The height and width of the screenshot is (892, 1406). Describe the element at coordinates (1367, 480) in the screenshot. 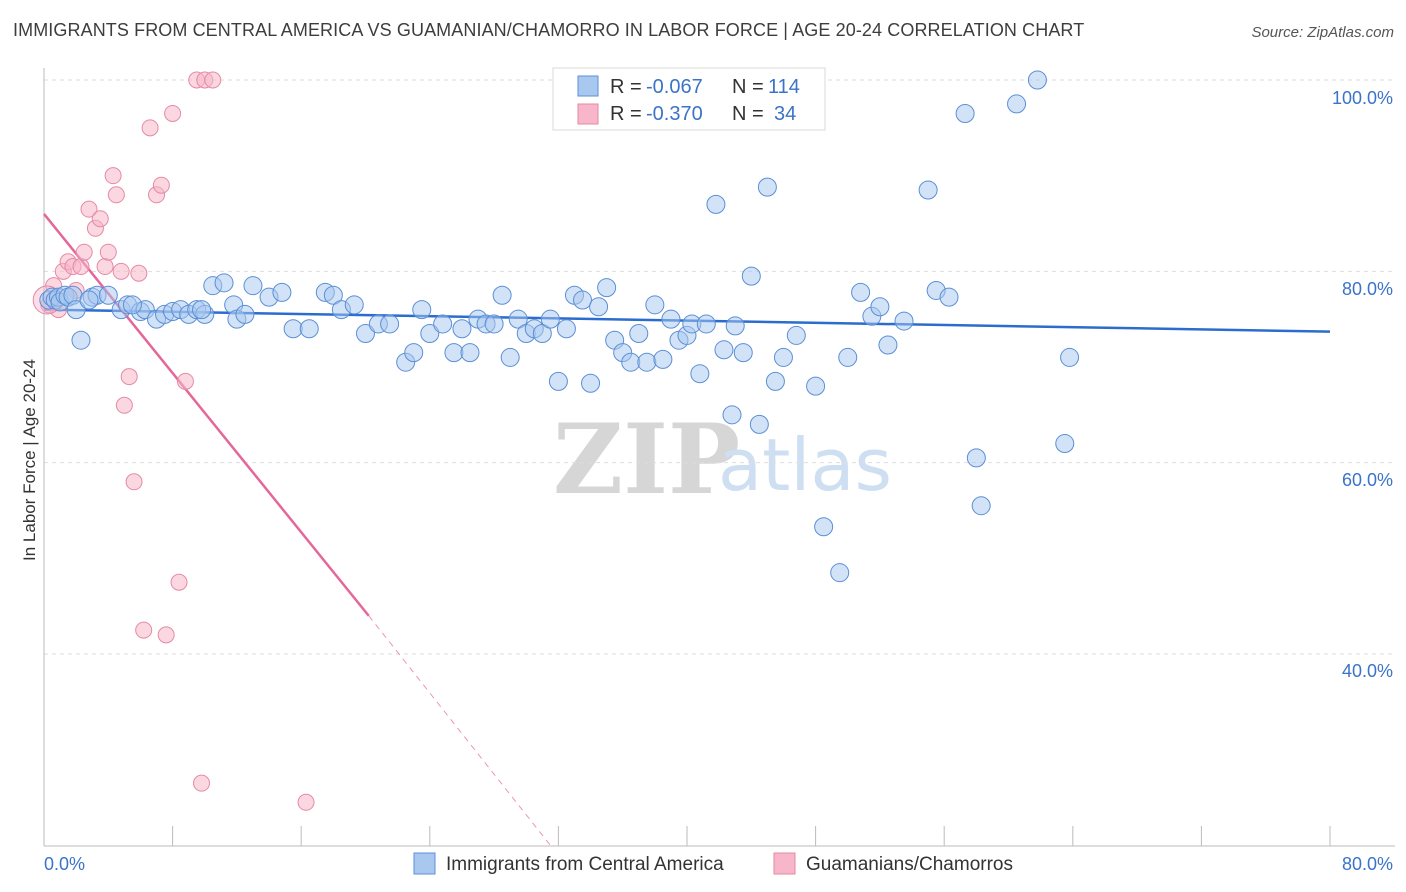

I see `y-tick-label-60: 60.0%` at that location.